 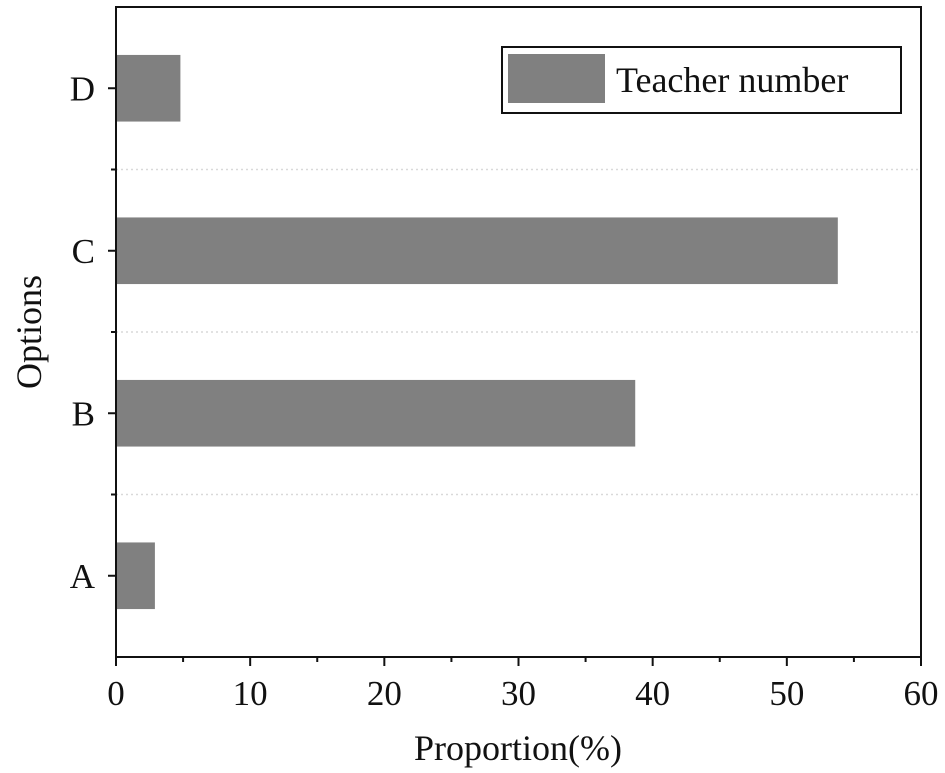 I want to click on y-tick-label: A, so click(x=83, y=576).